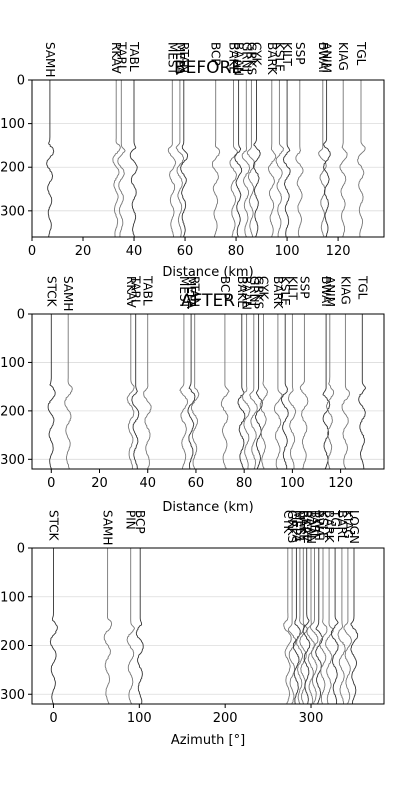 The height and width of the screenshot is (800, 400). I want to click on trace-samh, so click(50, 159).